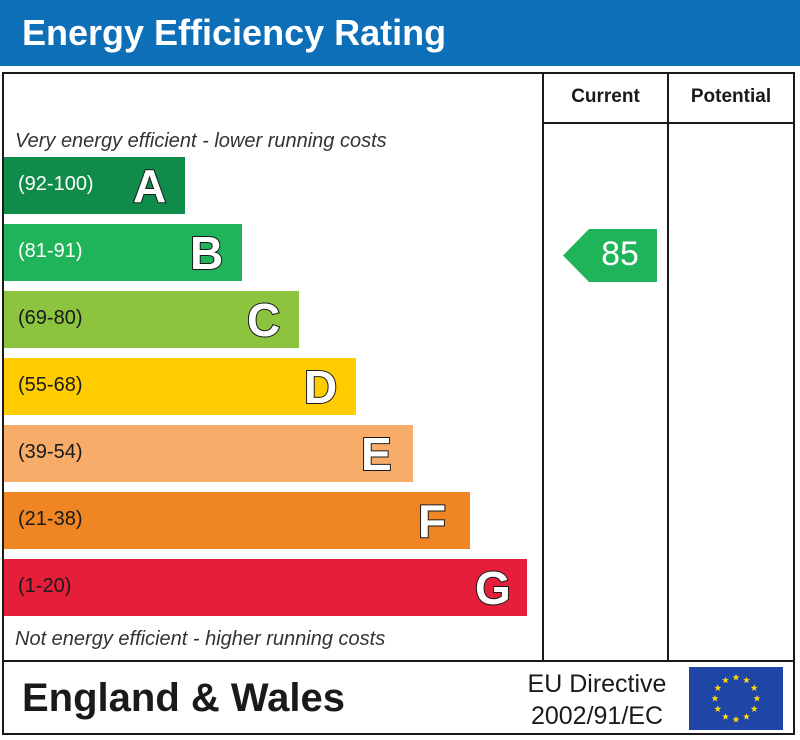 The height and width of the screenshot is (740, 800). What do you see at coordinates (731, 96) in the screenshot?
I see `column-header-potential: Potential` at bounding box center [731, 96].